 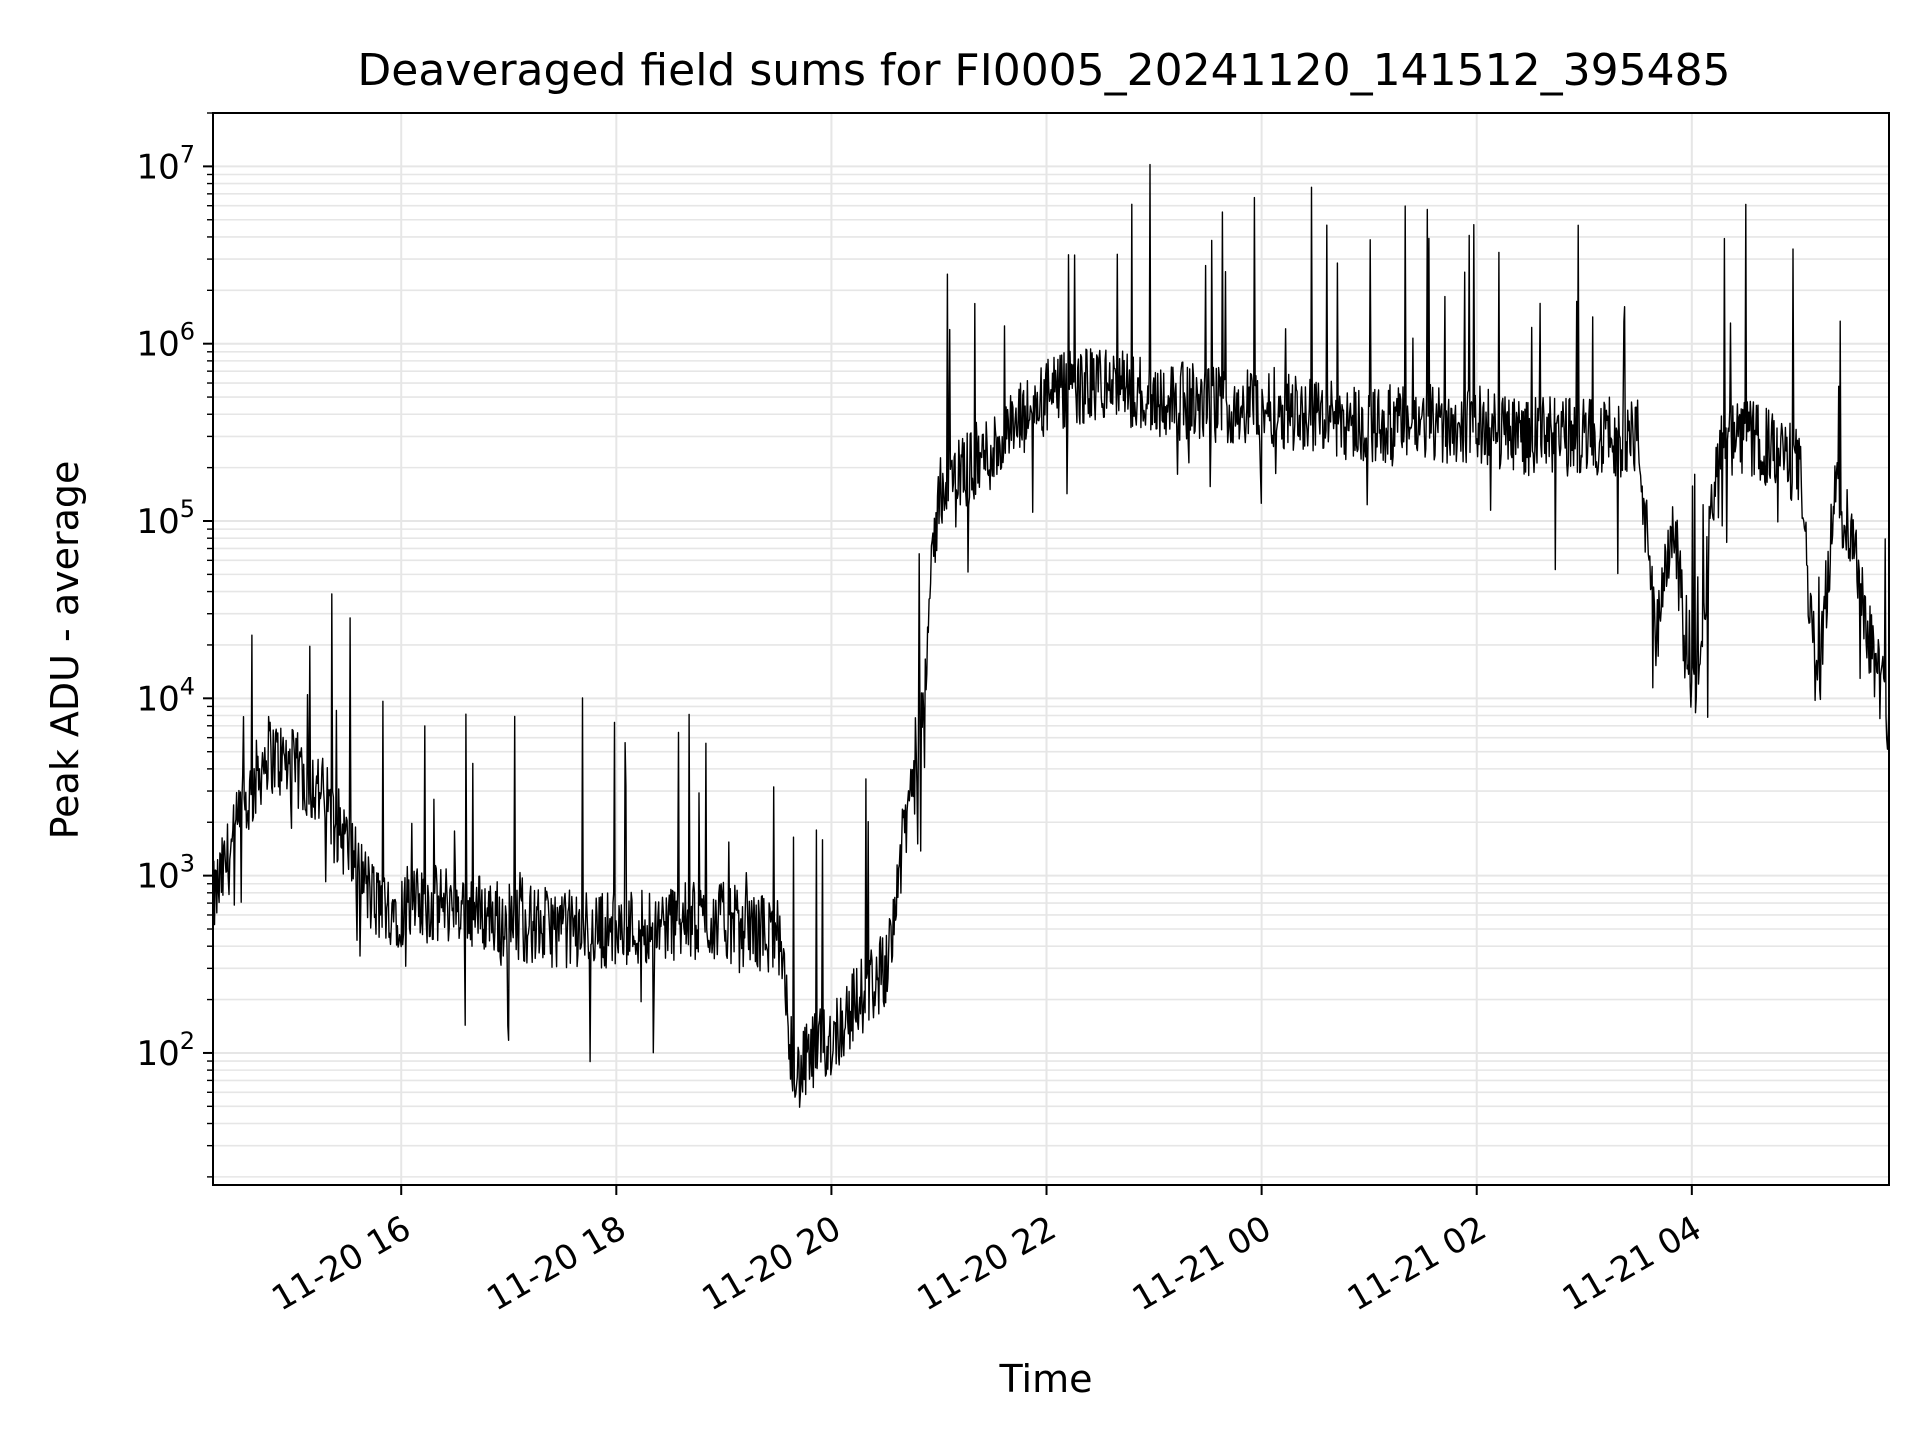 I want to click on y-tick-exponent: 5, so click(x=187, y=509).